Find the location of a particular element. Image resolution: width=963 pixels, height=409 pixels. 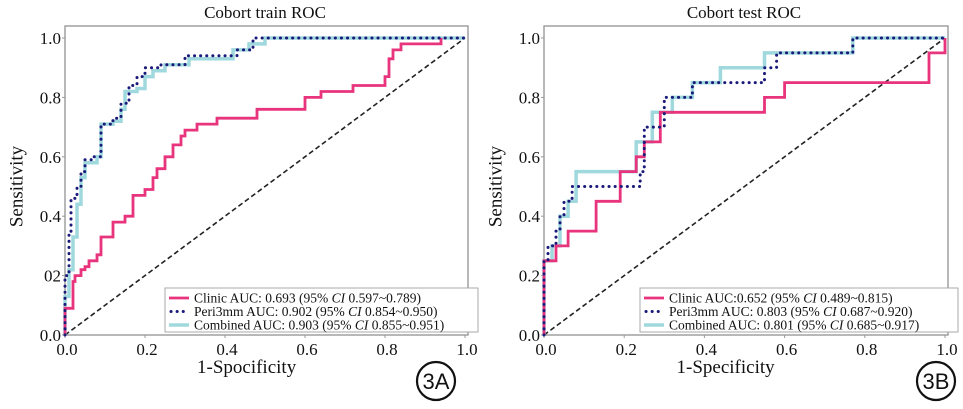

legend-label-combined: Combined AUC: 0.903 (95% CI 0.855~0.951) is located at coordinates (319, 325).